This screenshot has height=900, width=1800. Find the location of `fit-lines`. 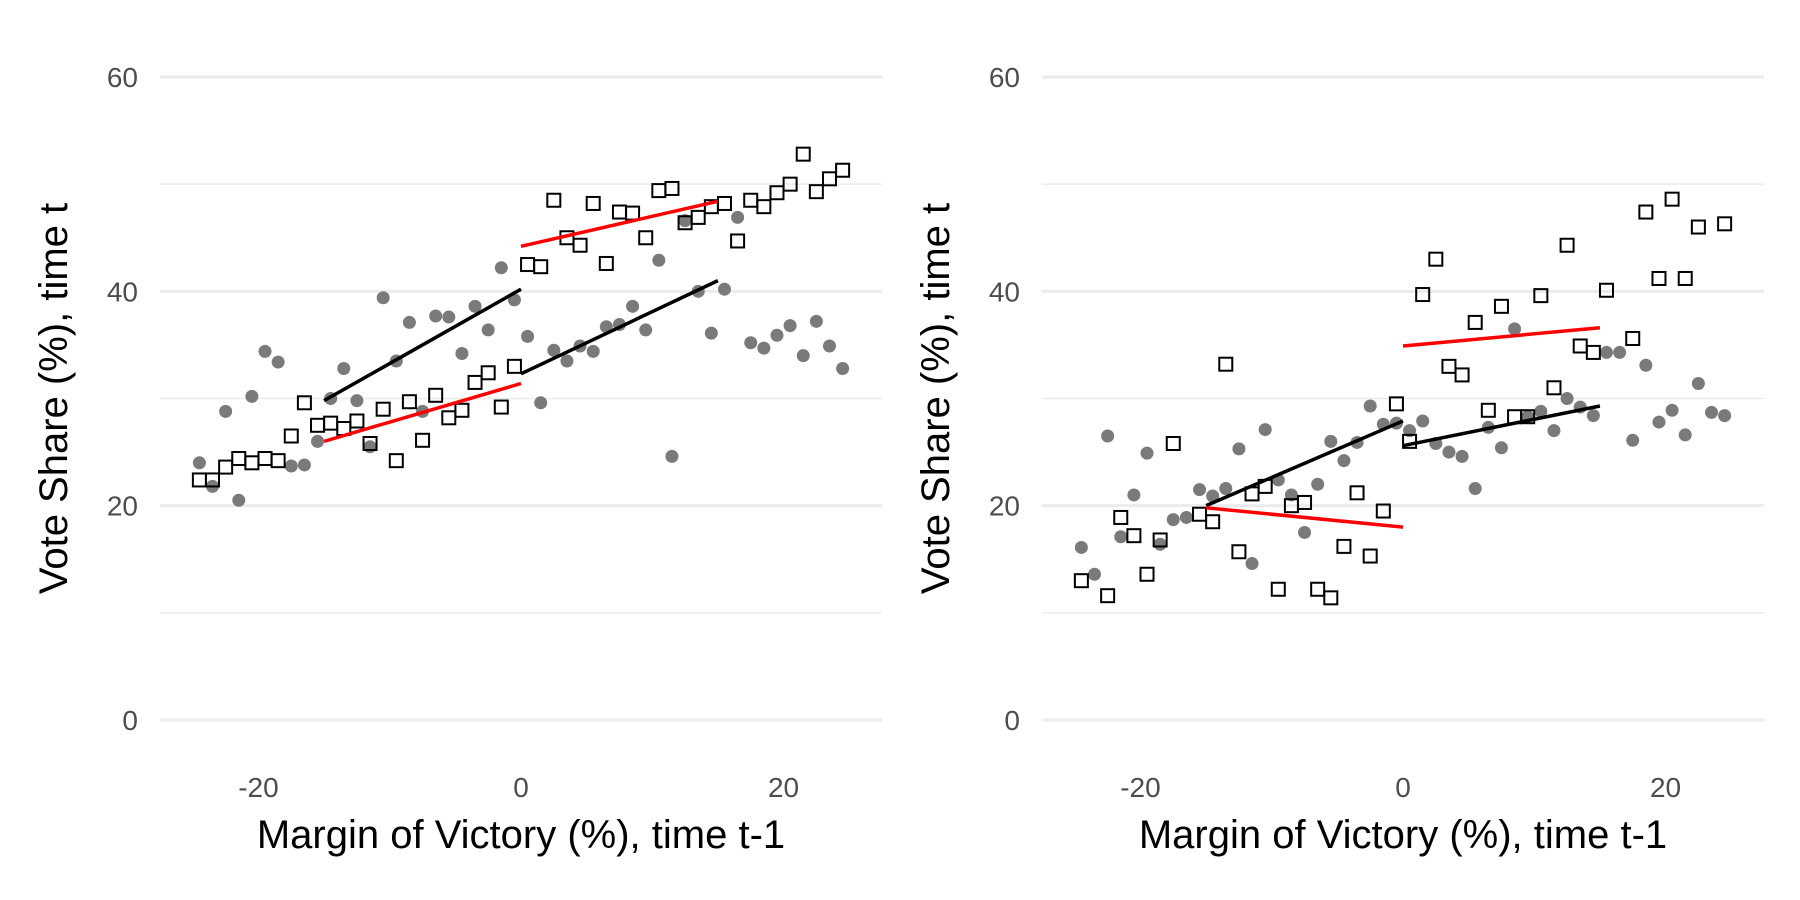

fit-lines is located at coordinates (1403, 427).